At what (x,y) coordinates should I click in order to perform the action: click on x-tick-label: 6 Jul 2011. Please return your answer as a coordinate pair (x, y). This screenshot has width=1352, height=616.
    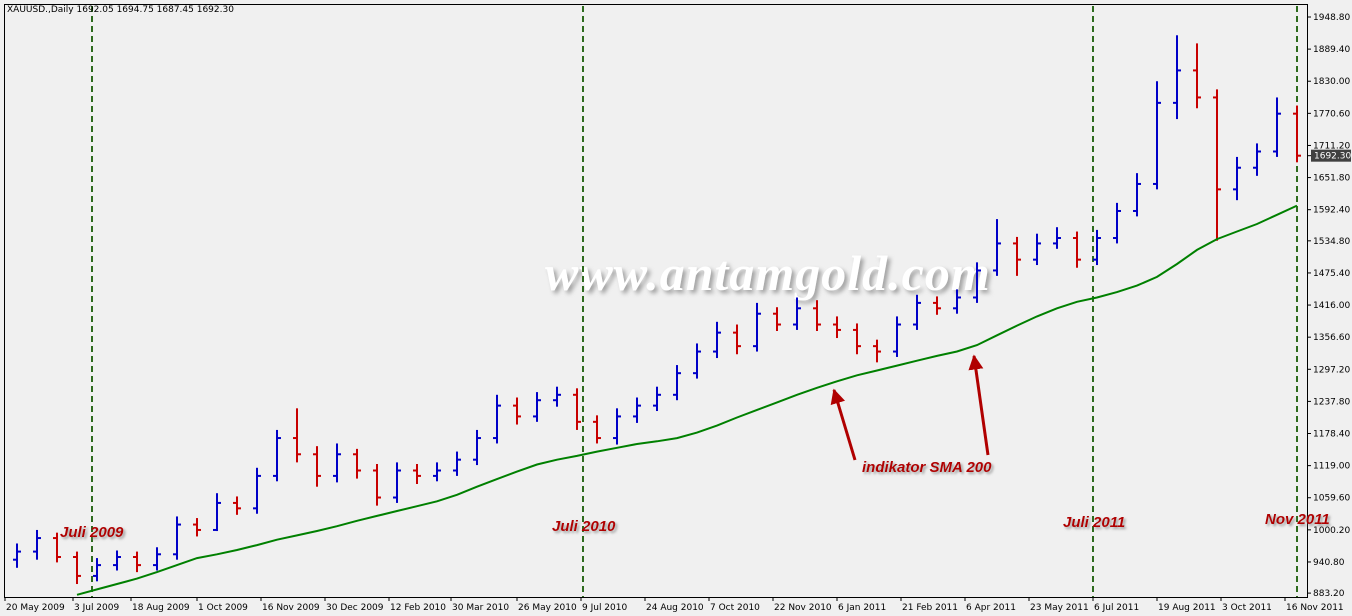
    Looking at the image, I should click on (1116, 608).